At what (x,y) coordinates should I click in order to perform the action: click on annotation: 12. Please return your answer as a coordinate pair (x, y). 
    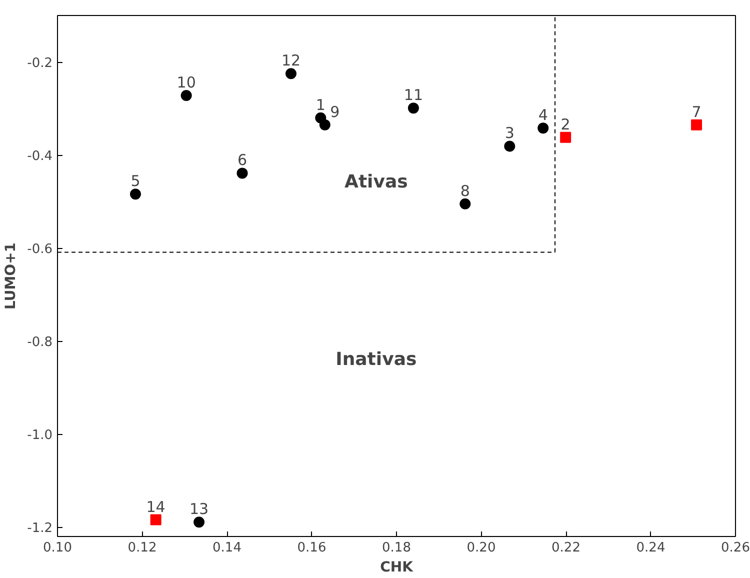
    Looking at the image, I should click on (291, 61).